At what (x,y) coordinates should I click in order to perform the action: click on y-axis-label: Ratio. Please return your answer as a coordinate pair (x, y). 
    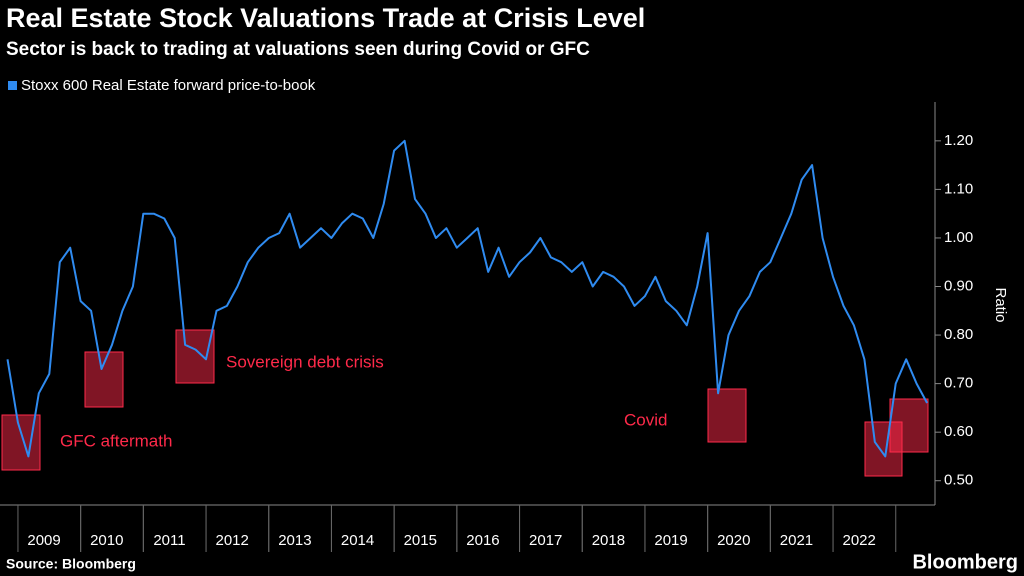
    Looking at the image, I should click on (1000, 304).